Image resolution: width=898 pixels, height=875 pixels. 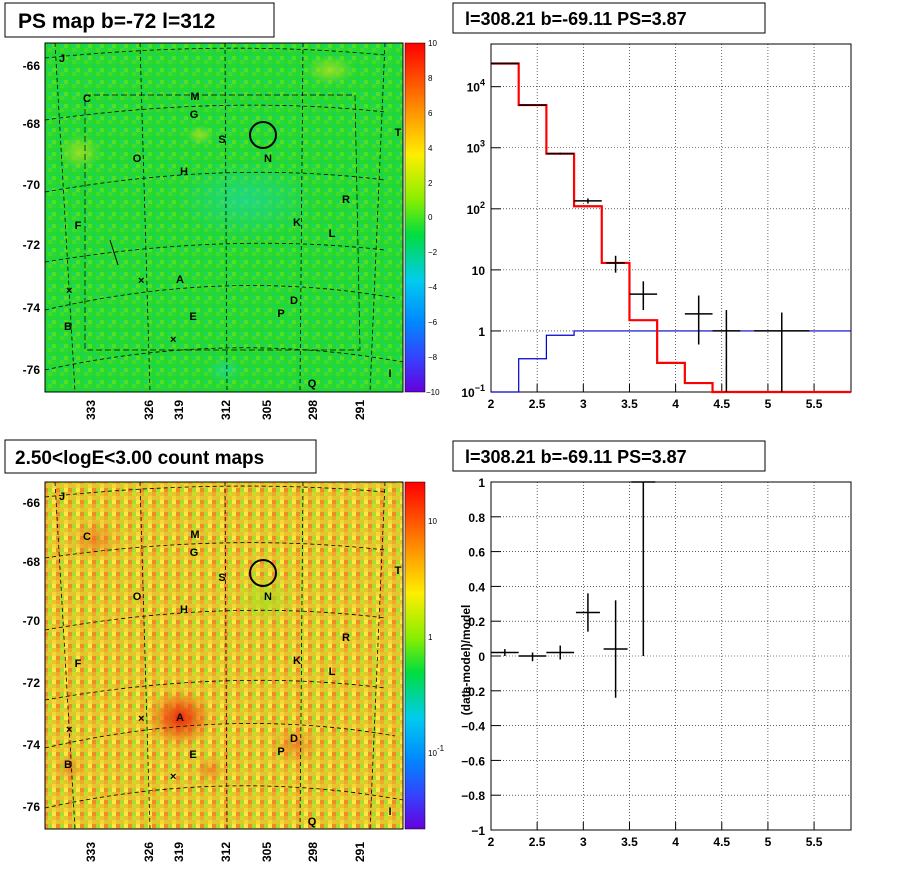 What do you see at coordinates (473, 761) in the screenshot?
I see `y-tick-label: −0.6` at bounding box center [473, 761].